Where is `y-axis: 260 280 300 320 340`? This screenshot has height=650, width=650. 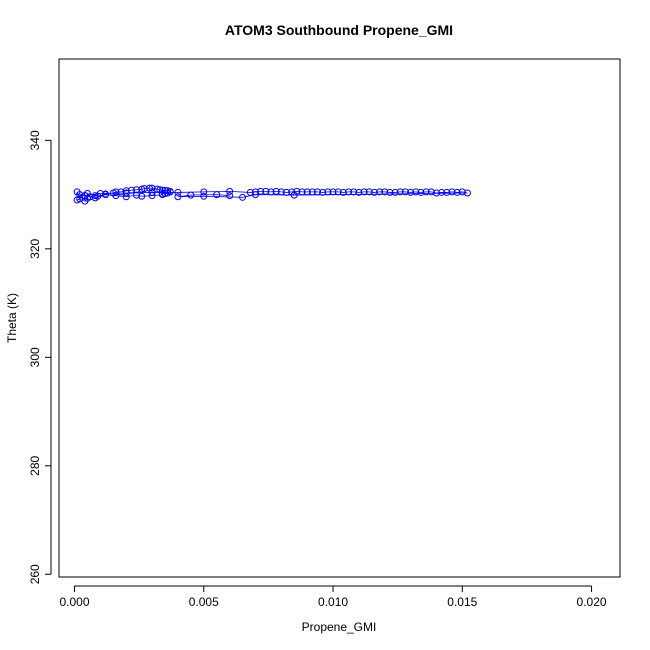 y-axis: 260 280 300 320 340 is located at coordinates (40, 357).